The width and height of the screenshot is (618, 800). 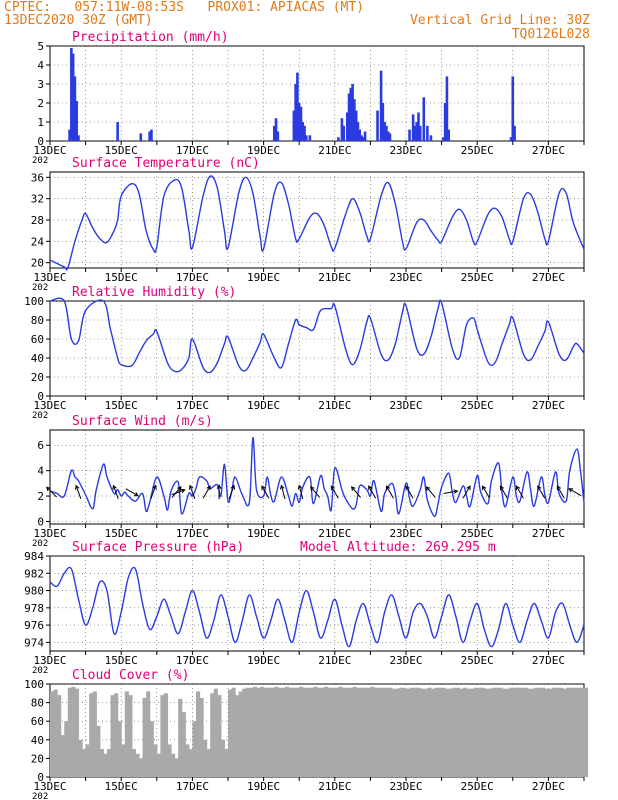 What do you see at coordinates (477, 660) in the screenshot?
I see `pres-xtick-label: 25DEC` at bounding box center [477, 660].